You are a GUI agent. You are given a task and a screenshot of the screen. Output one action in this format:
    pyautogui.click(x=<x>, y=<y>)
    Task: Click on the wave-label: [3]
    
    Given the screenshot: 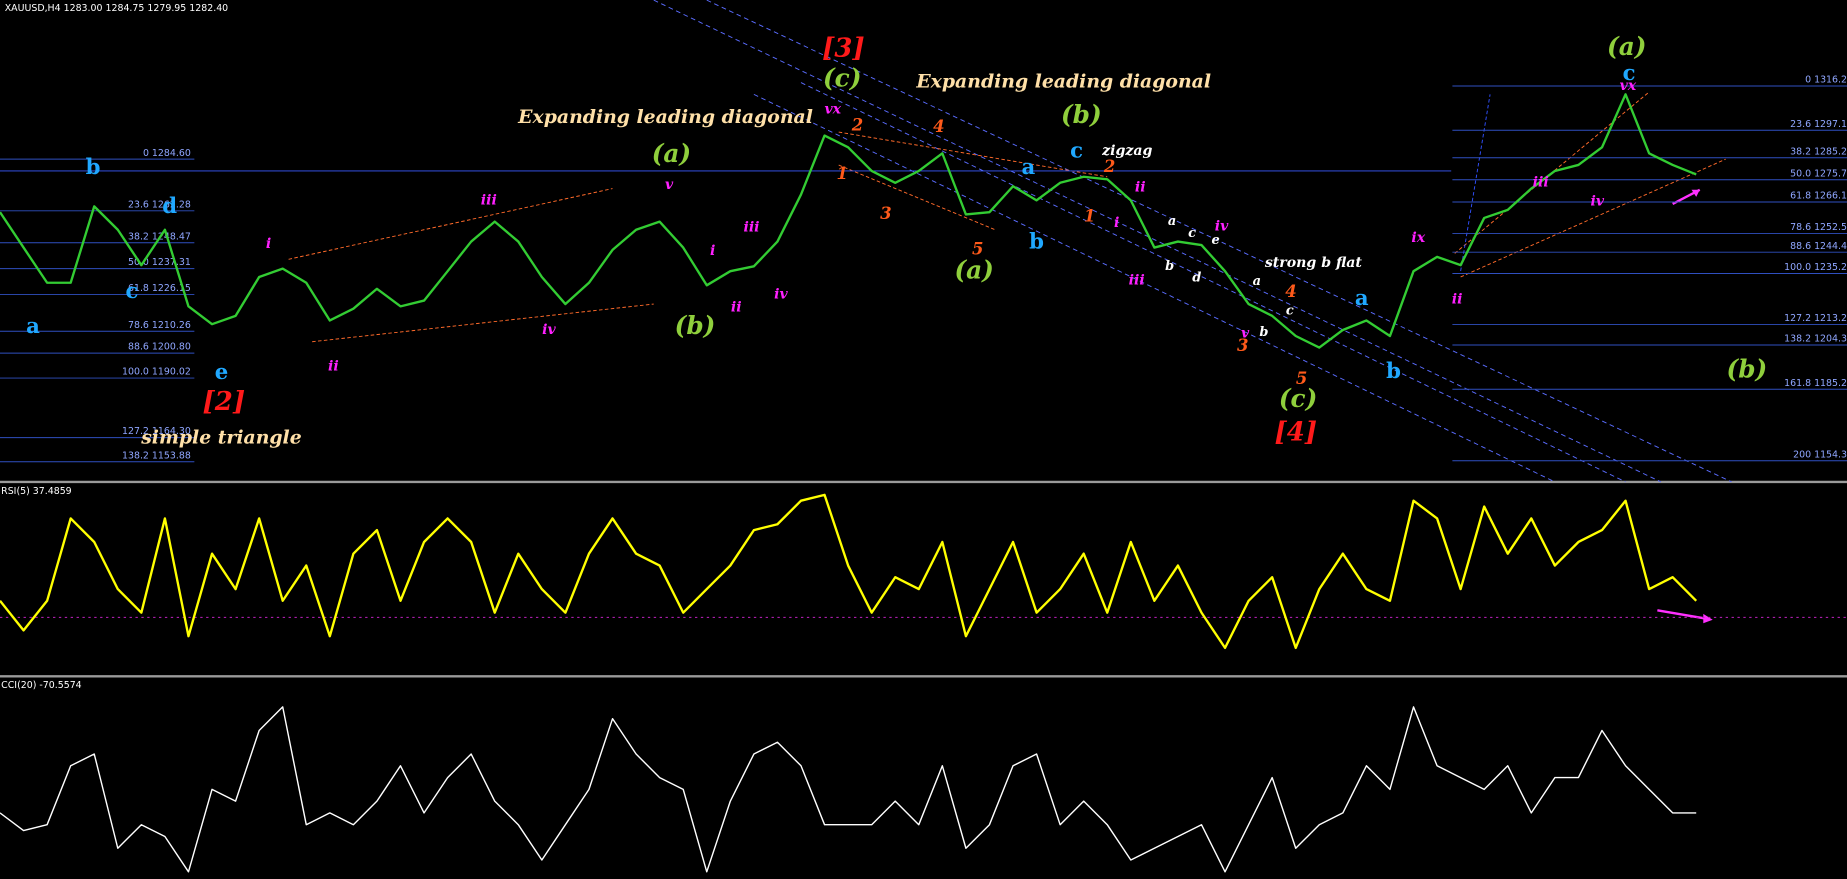 What is the action you would take?
    pyautogui.click(x=843, y=49)
    